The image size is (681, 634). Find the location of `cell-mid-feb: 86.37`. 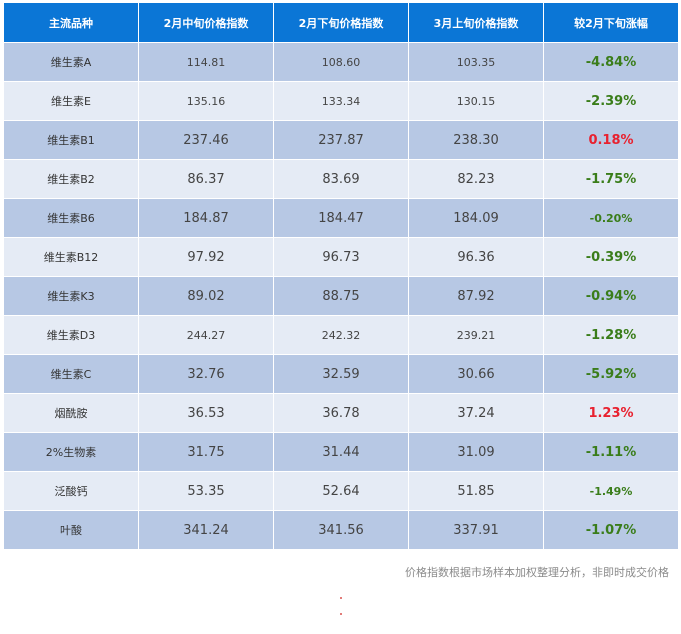

cell-mid-feb: 86.37 is located at coordinates (206, 179).